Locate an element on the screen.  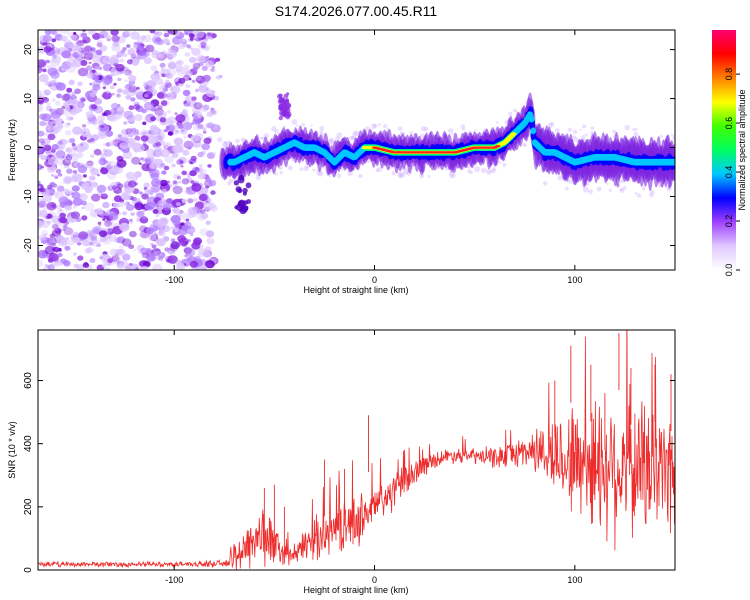
x-tick-label: 0 is located at coordinates (374, 580).